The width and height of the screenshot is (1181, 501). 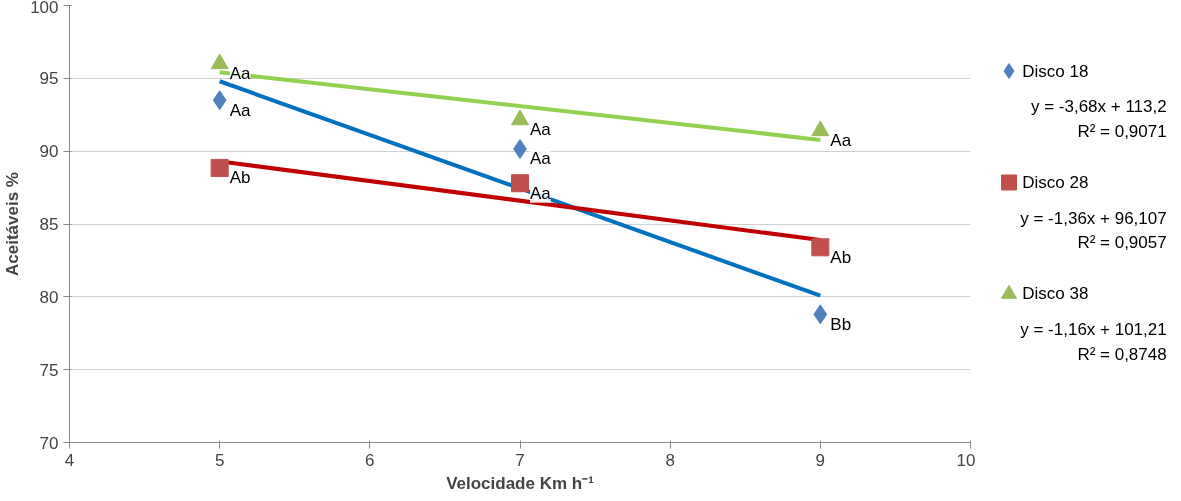 I want to click on text: y = -1,16x + 101,21 R² = 0,8748, so click(x=1093, y=342).